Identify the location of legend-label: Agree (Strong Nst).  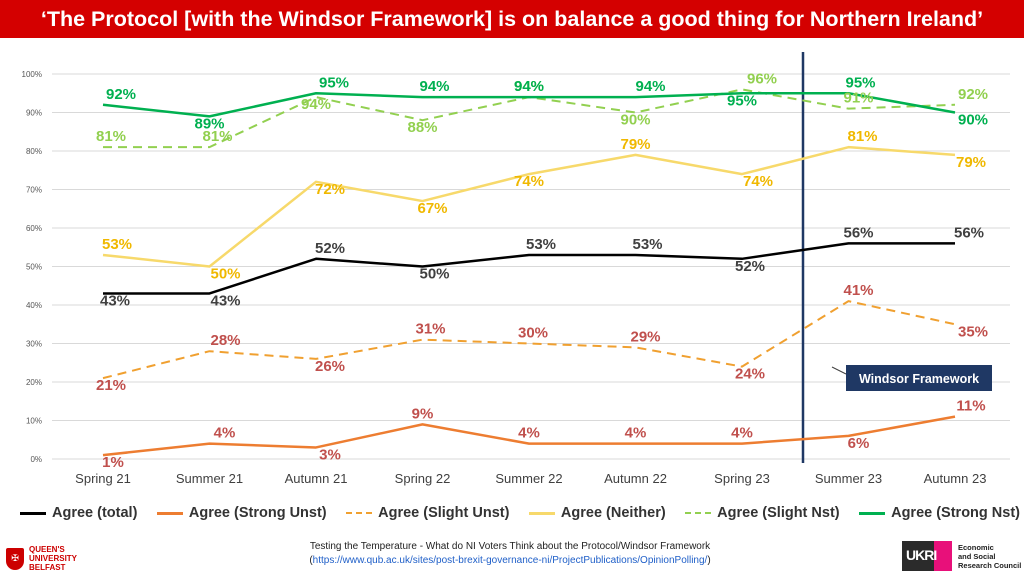
(955, 513).